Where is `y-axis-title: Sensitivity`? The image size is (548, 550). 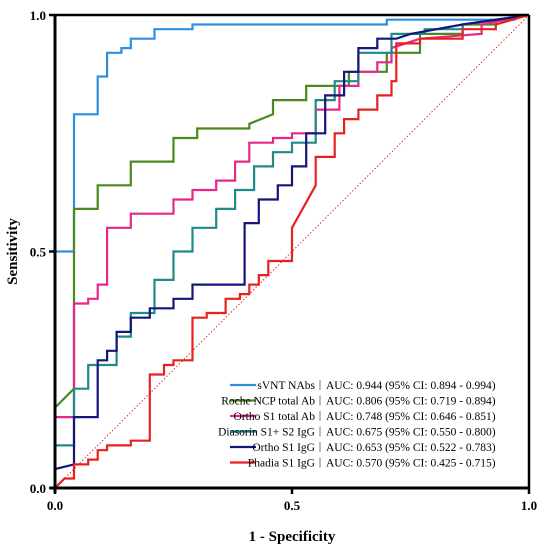 y-axis-title: Sensitivity is located at coordinates (13, 251).